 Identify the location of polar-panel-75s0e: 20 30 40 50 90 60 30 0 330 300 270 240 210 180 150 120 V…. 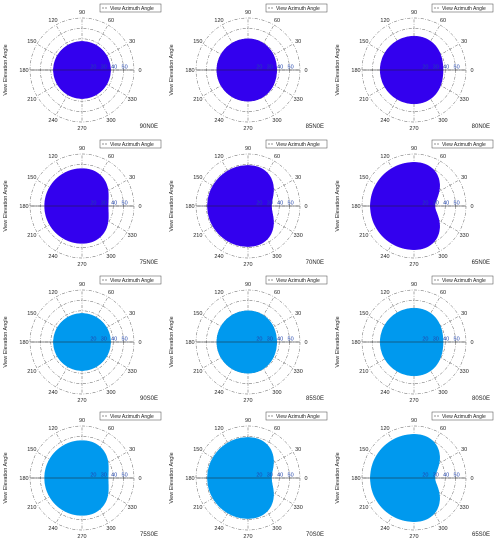
(81, 476).